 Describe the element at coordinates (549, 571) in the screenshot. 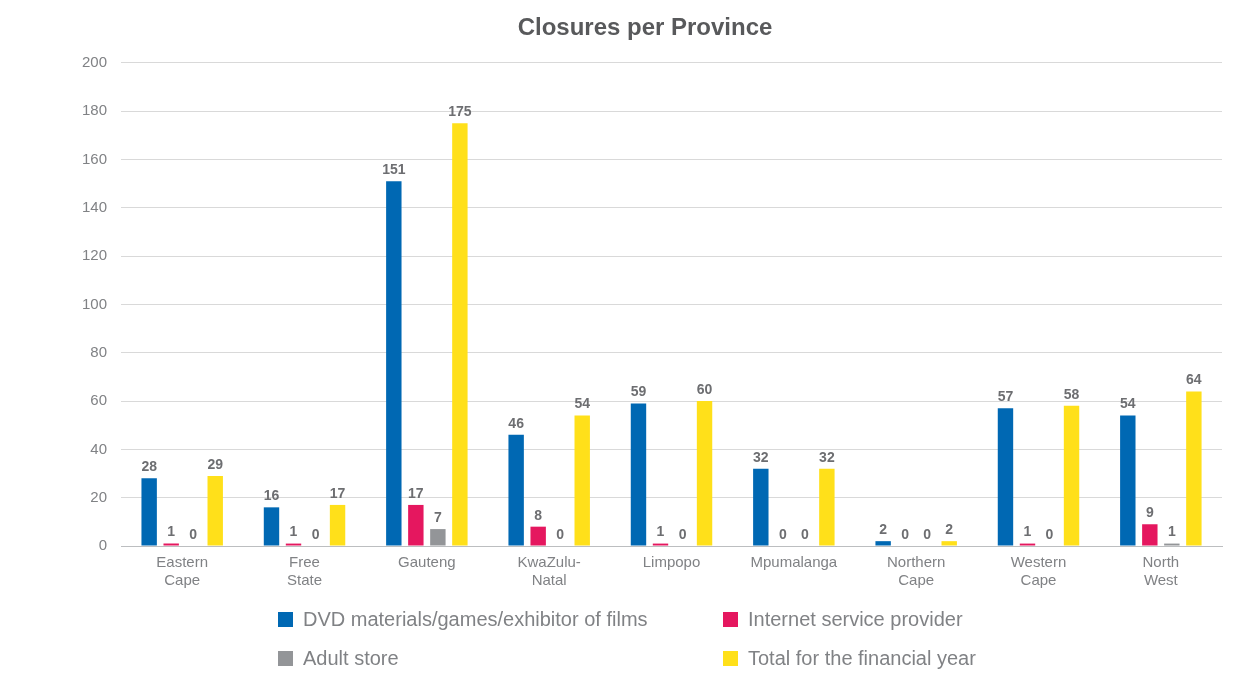

I see `x-tick-label: KwaZulu-Natal` at that location.